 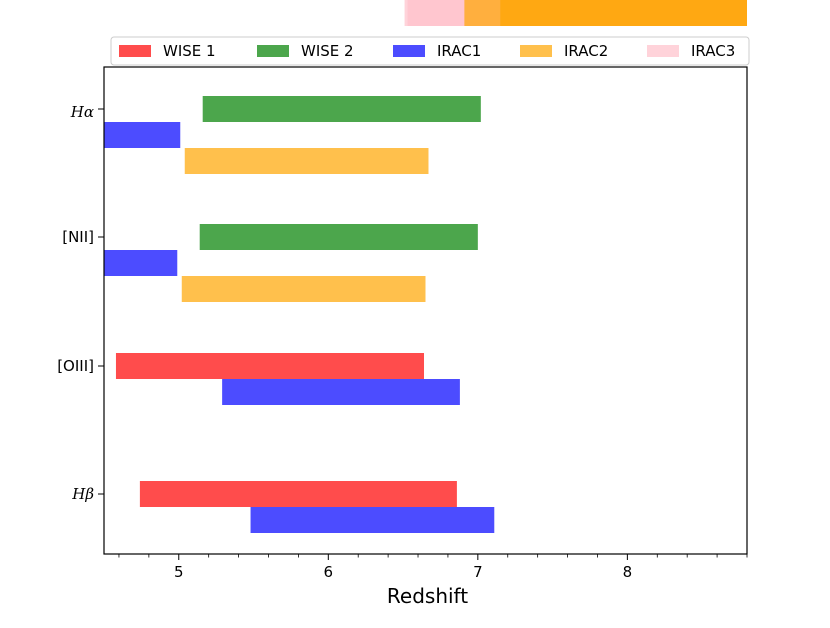 What do you see at coordinates (478, 572) in the screenshot?
I see `x-tick-label: 7` at bounding box center [478, 572].